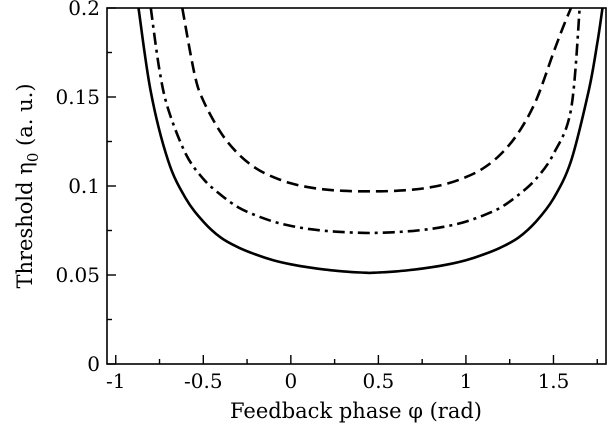  I want to click on x-tick-label: 0.5, so click(378, 381).